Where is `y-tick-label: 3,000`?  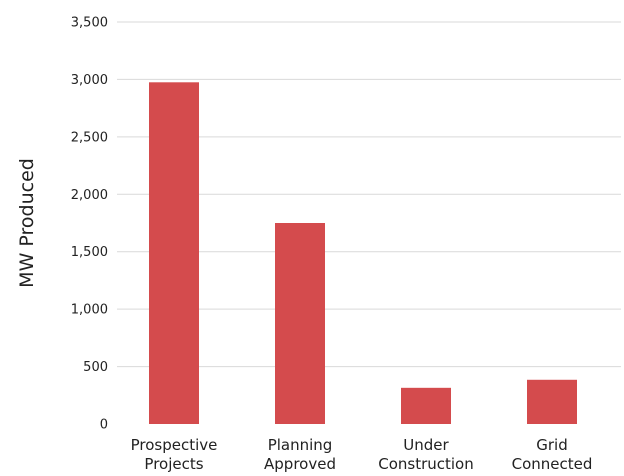 y-tick-label: 3,000 is located at coordinates (89, 80).